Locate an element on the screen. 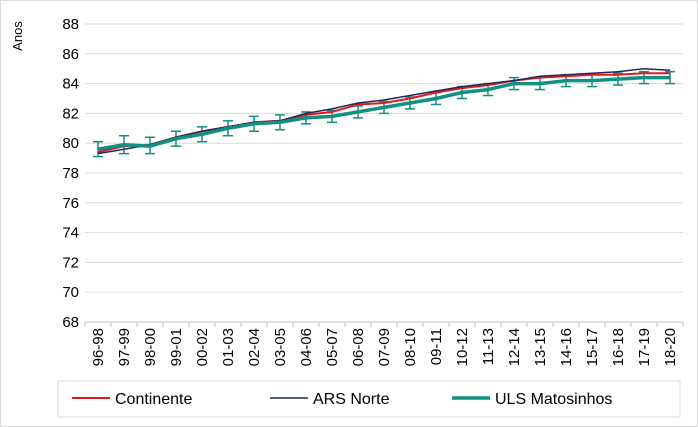 The image size is (698, 427). legend-label: ARS Norte is located at coordinates (351, 399).